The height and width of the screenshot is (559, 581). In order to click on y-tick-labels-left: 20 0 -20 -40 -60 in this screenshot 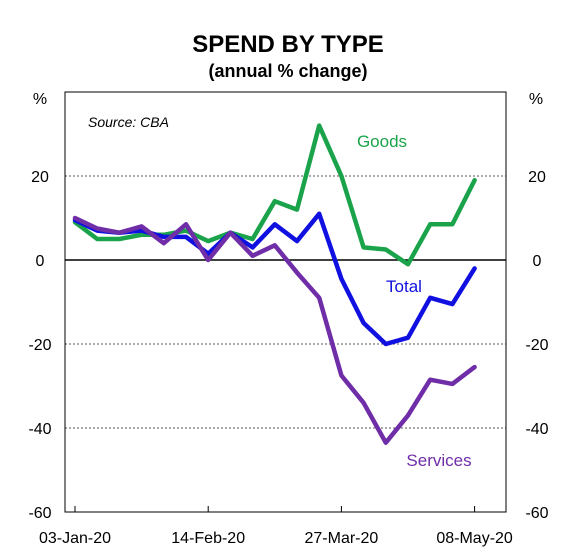, I will do `click(39, 345)`.